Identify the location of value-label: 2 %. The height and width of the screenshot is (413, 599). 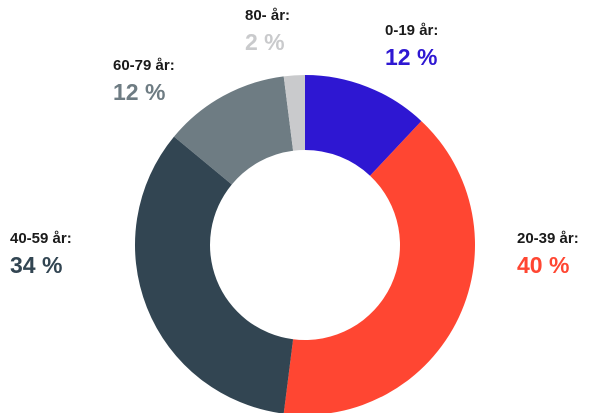
(265, 42).